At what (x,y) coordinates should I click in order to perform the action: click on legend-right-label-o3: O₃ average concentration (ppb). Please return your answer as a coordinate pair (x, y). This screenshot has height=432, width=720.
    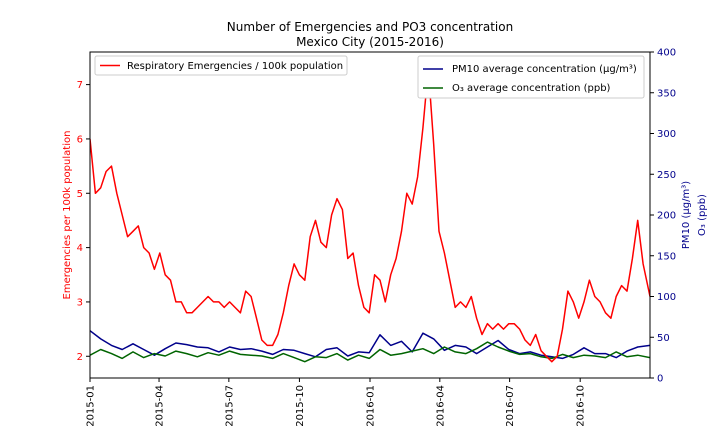
    Looking at the image, I should click on (531, 88).